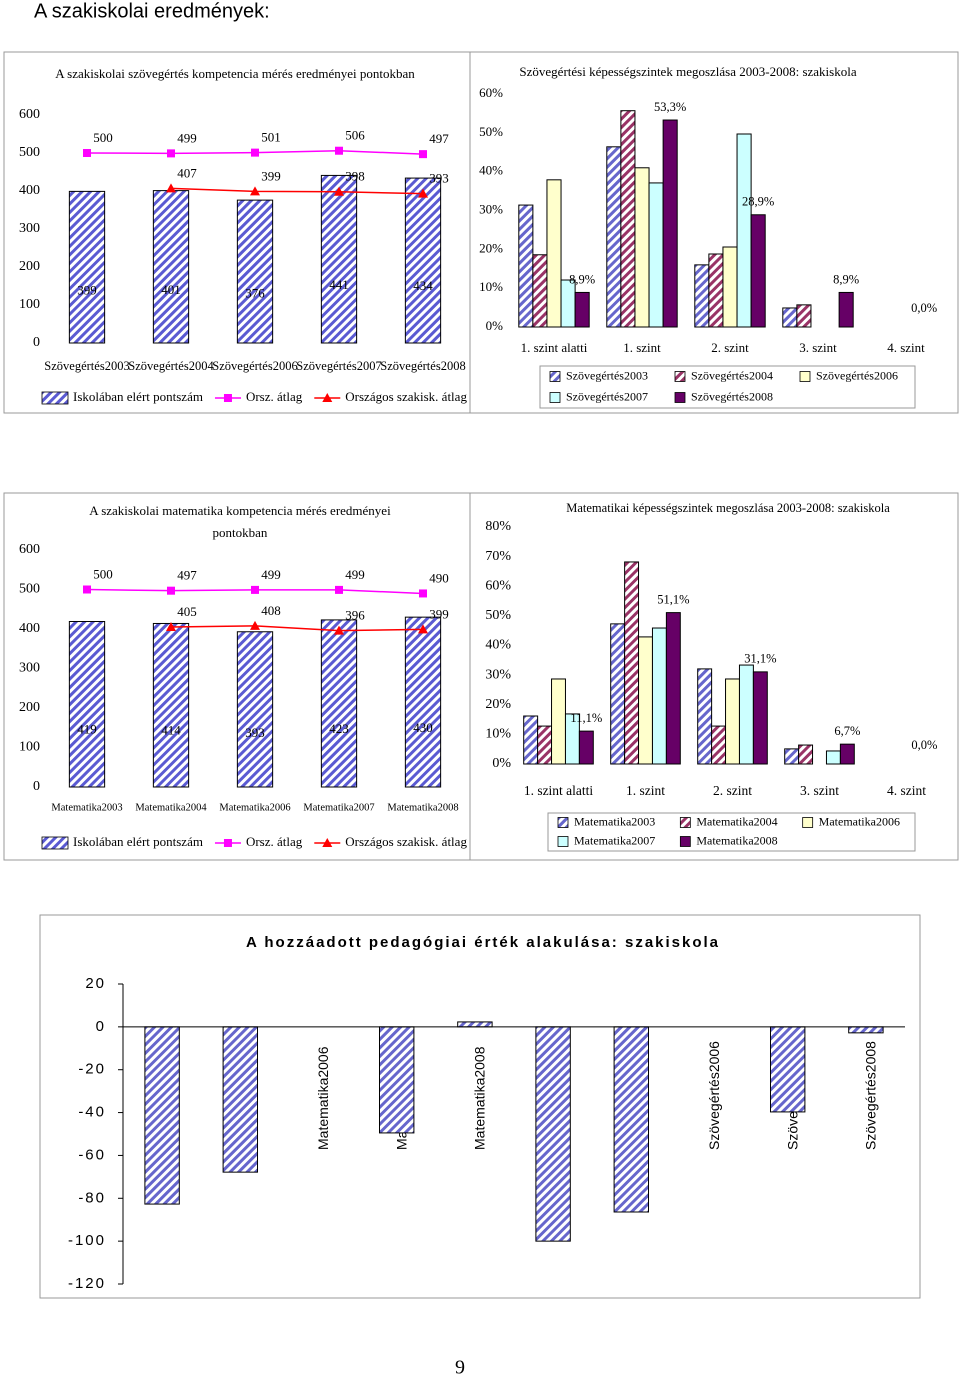 Image resolution: width=960 pixels, height=1380 pixels. I want to click on data-label: 434, so click(423, 285).